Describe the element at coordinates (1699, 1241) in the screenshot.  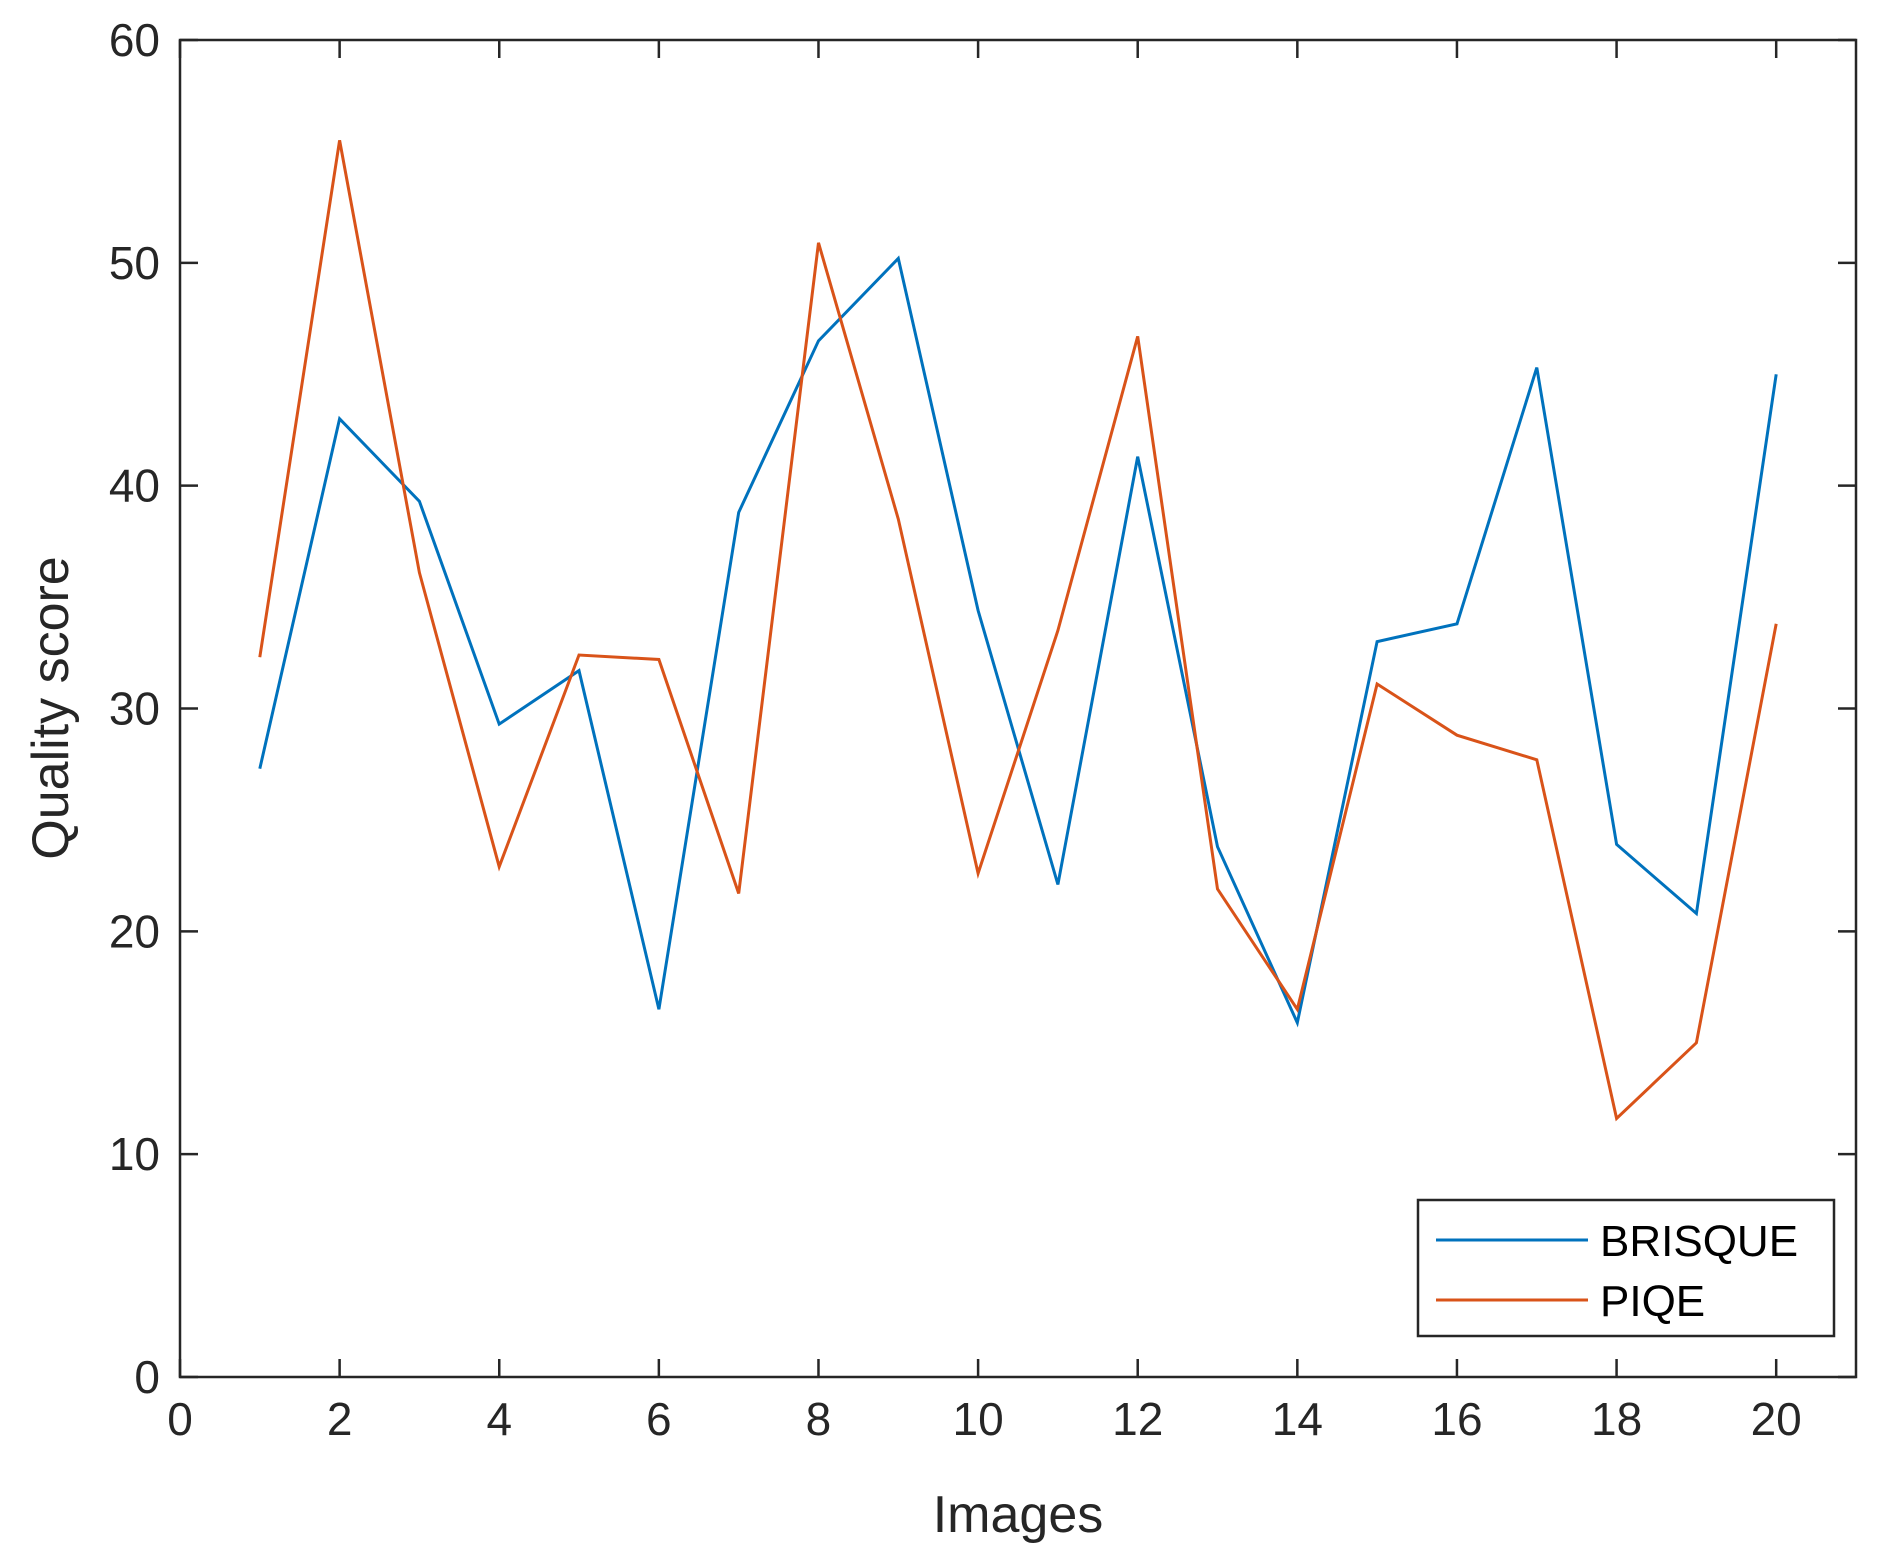
I see `legend-label-brisque: BRISQUE` at that location.